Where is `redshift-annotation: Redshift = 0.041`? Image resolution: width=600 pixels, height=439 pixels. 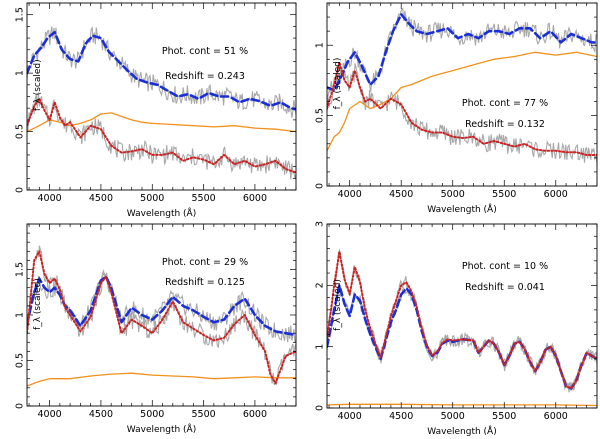
redshift-annotation: Redshift = 0.041 is located at coordinates (505, 287).